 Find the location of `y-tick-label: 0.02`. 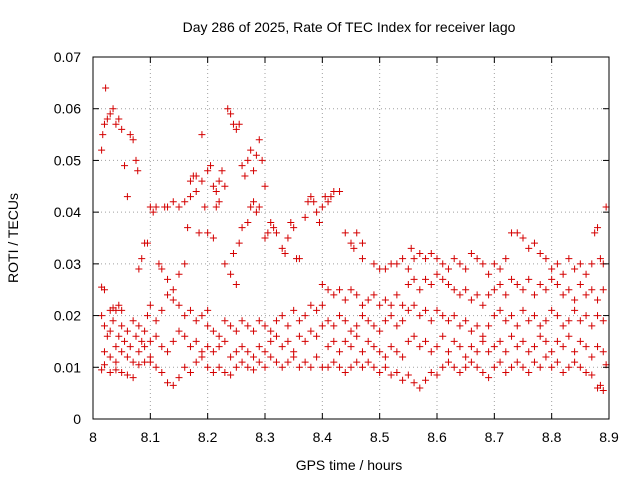

y-tick-label: 0.02 is located at coordinates (67, 316).